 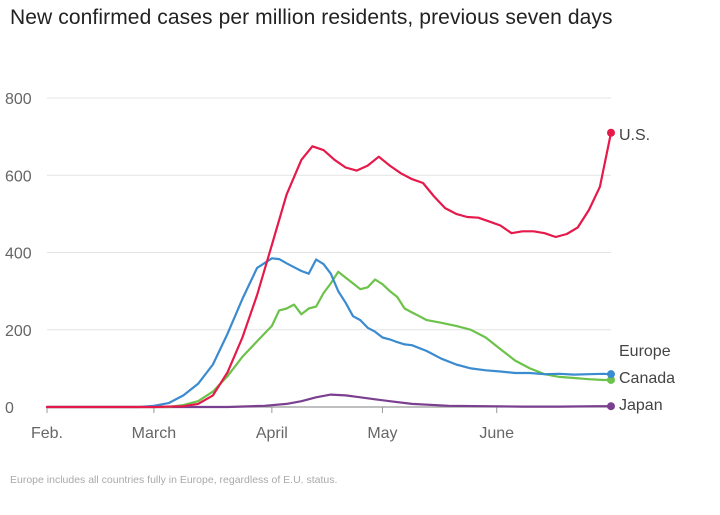 I want to click on y-axis-tick-labels: 0 200 400 600 800, so click(x=18, y=254).